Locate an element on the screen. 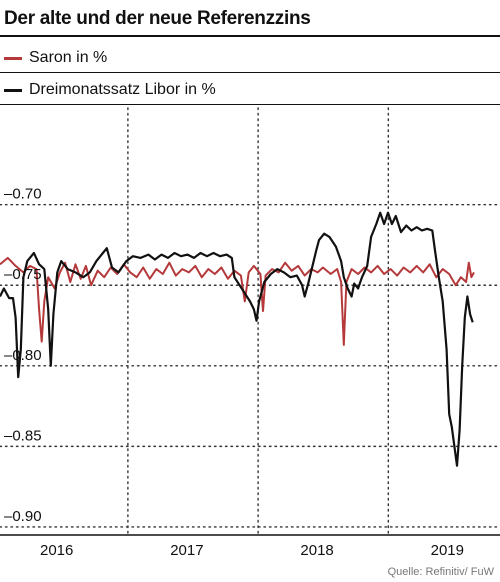 This screenshot has width=500, height=582. legend-item-saron: Saron in % is located at coordinates (55, 58).